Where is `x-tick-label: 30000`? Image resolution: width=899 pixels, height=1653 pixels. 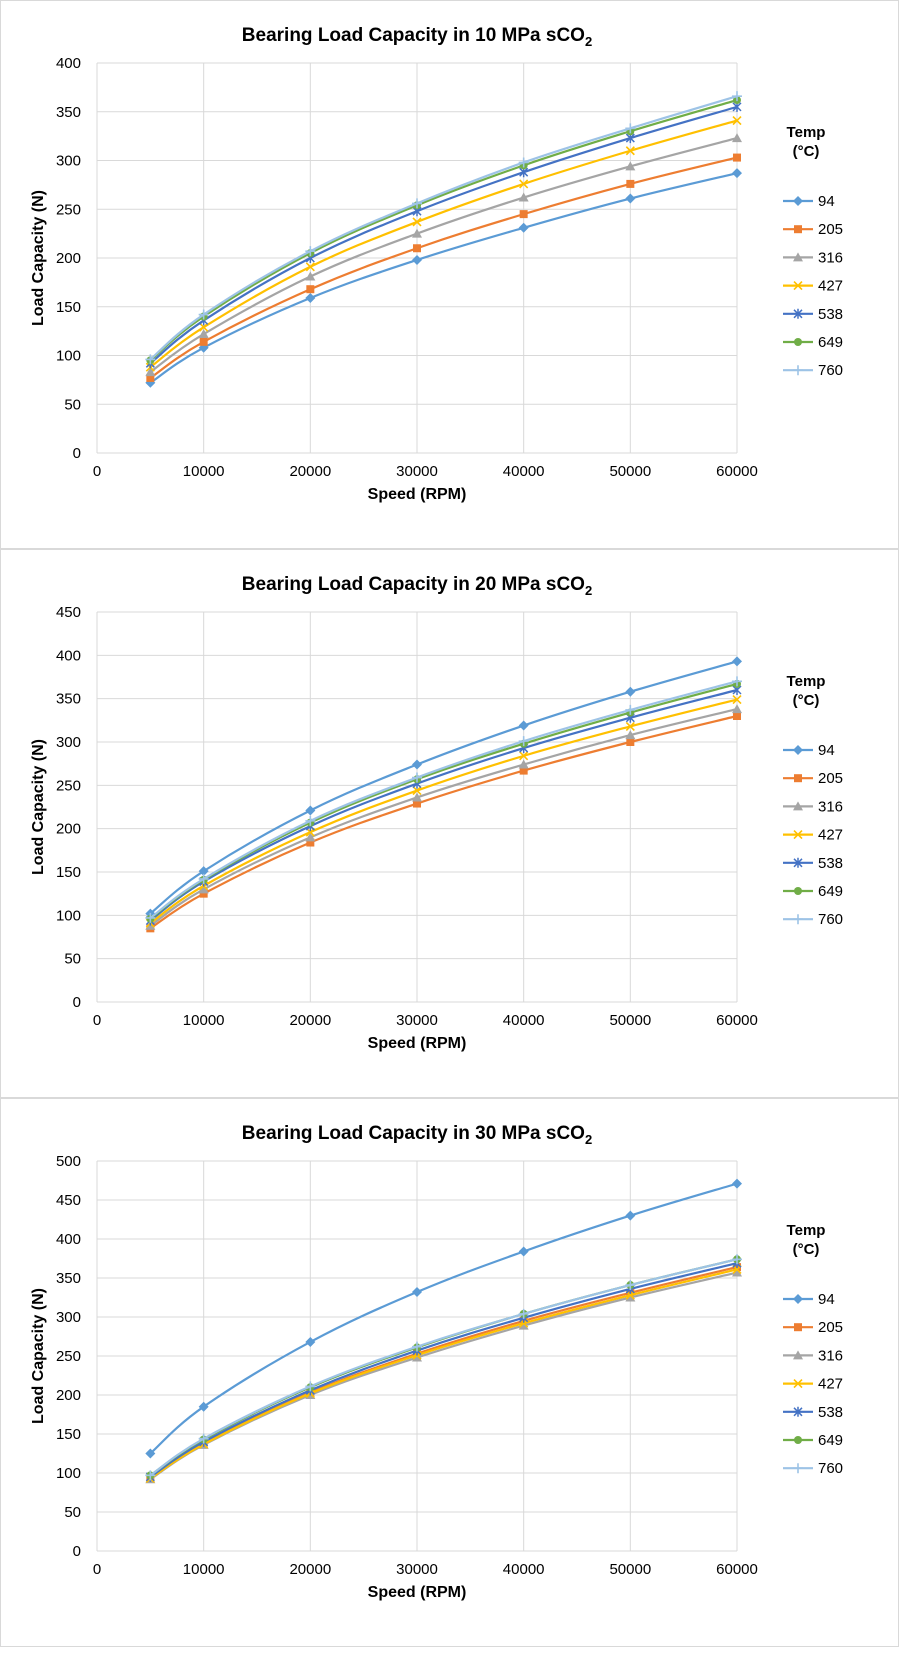 x-tick-label: 30000 is located at coordinates (417, 1569).